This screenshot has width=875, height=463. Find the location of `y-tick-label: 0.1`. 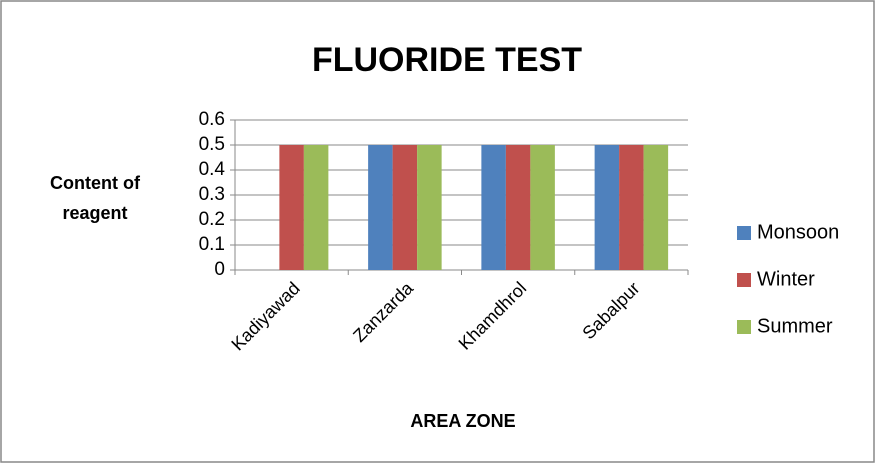

y-tick-label: 0.1 is located at coordinates (212, 244).